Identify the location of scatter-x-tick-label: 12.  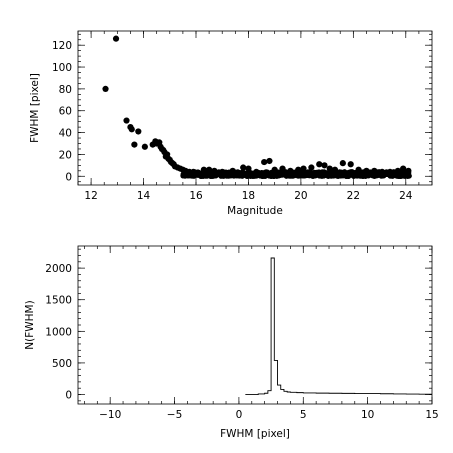
(90, 196).